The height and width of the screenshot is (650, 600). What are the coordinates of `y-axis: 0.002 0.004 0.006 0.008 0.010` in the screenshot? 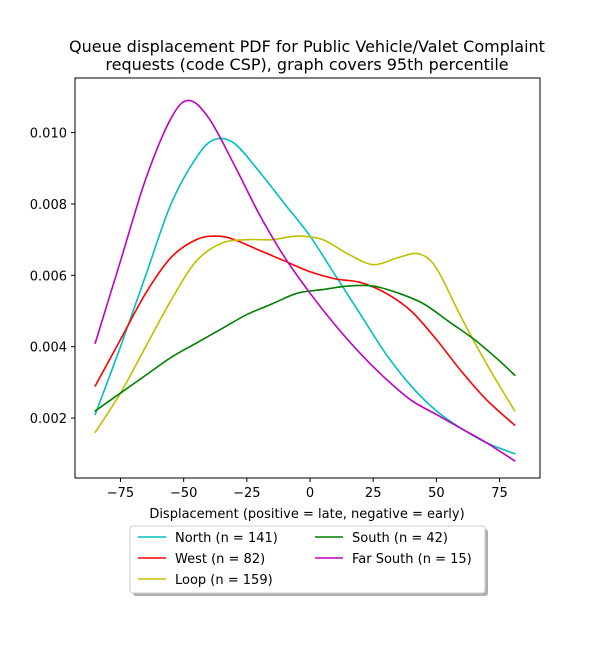 It's located at (52, 277).